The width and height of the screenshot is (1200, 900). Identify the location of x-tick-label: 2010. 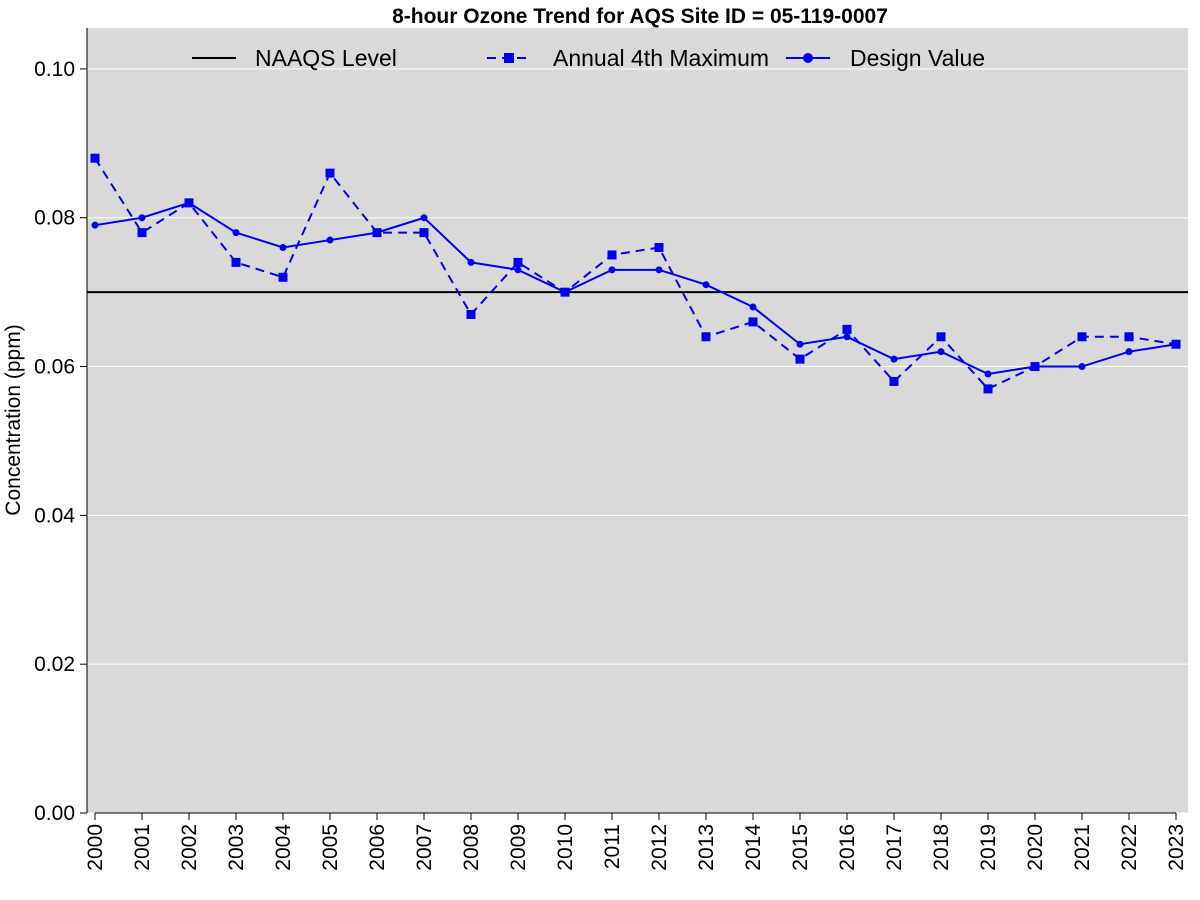
(565, 847).